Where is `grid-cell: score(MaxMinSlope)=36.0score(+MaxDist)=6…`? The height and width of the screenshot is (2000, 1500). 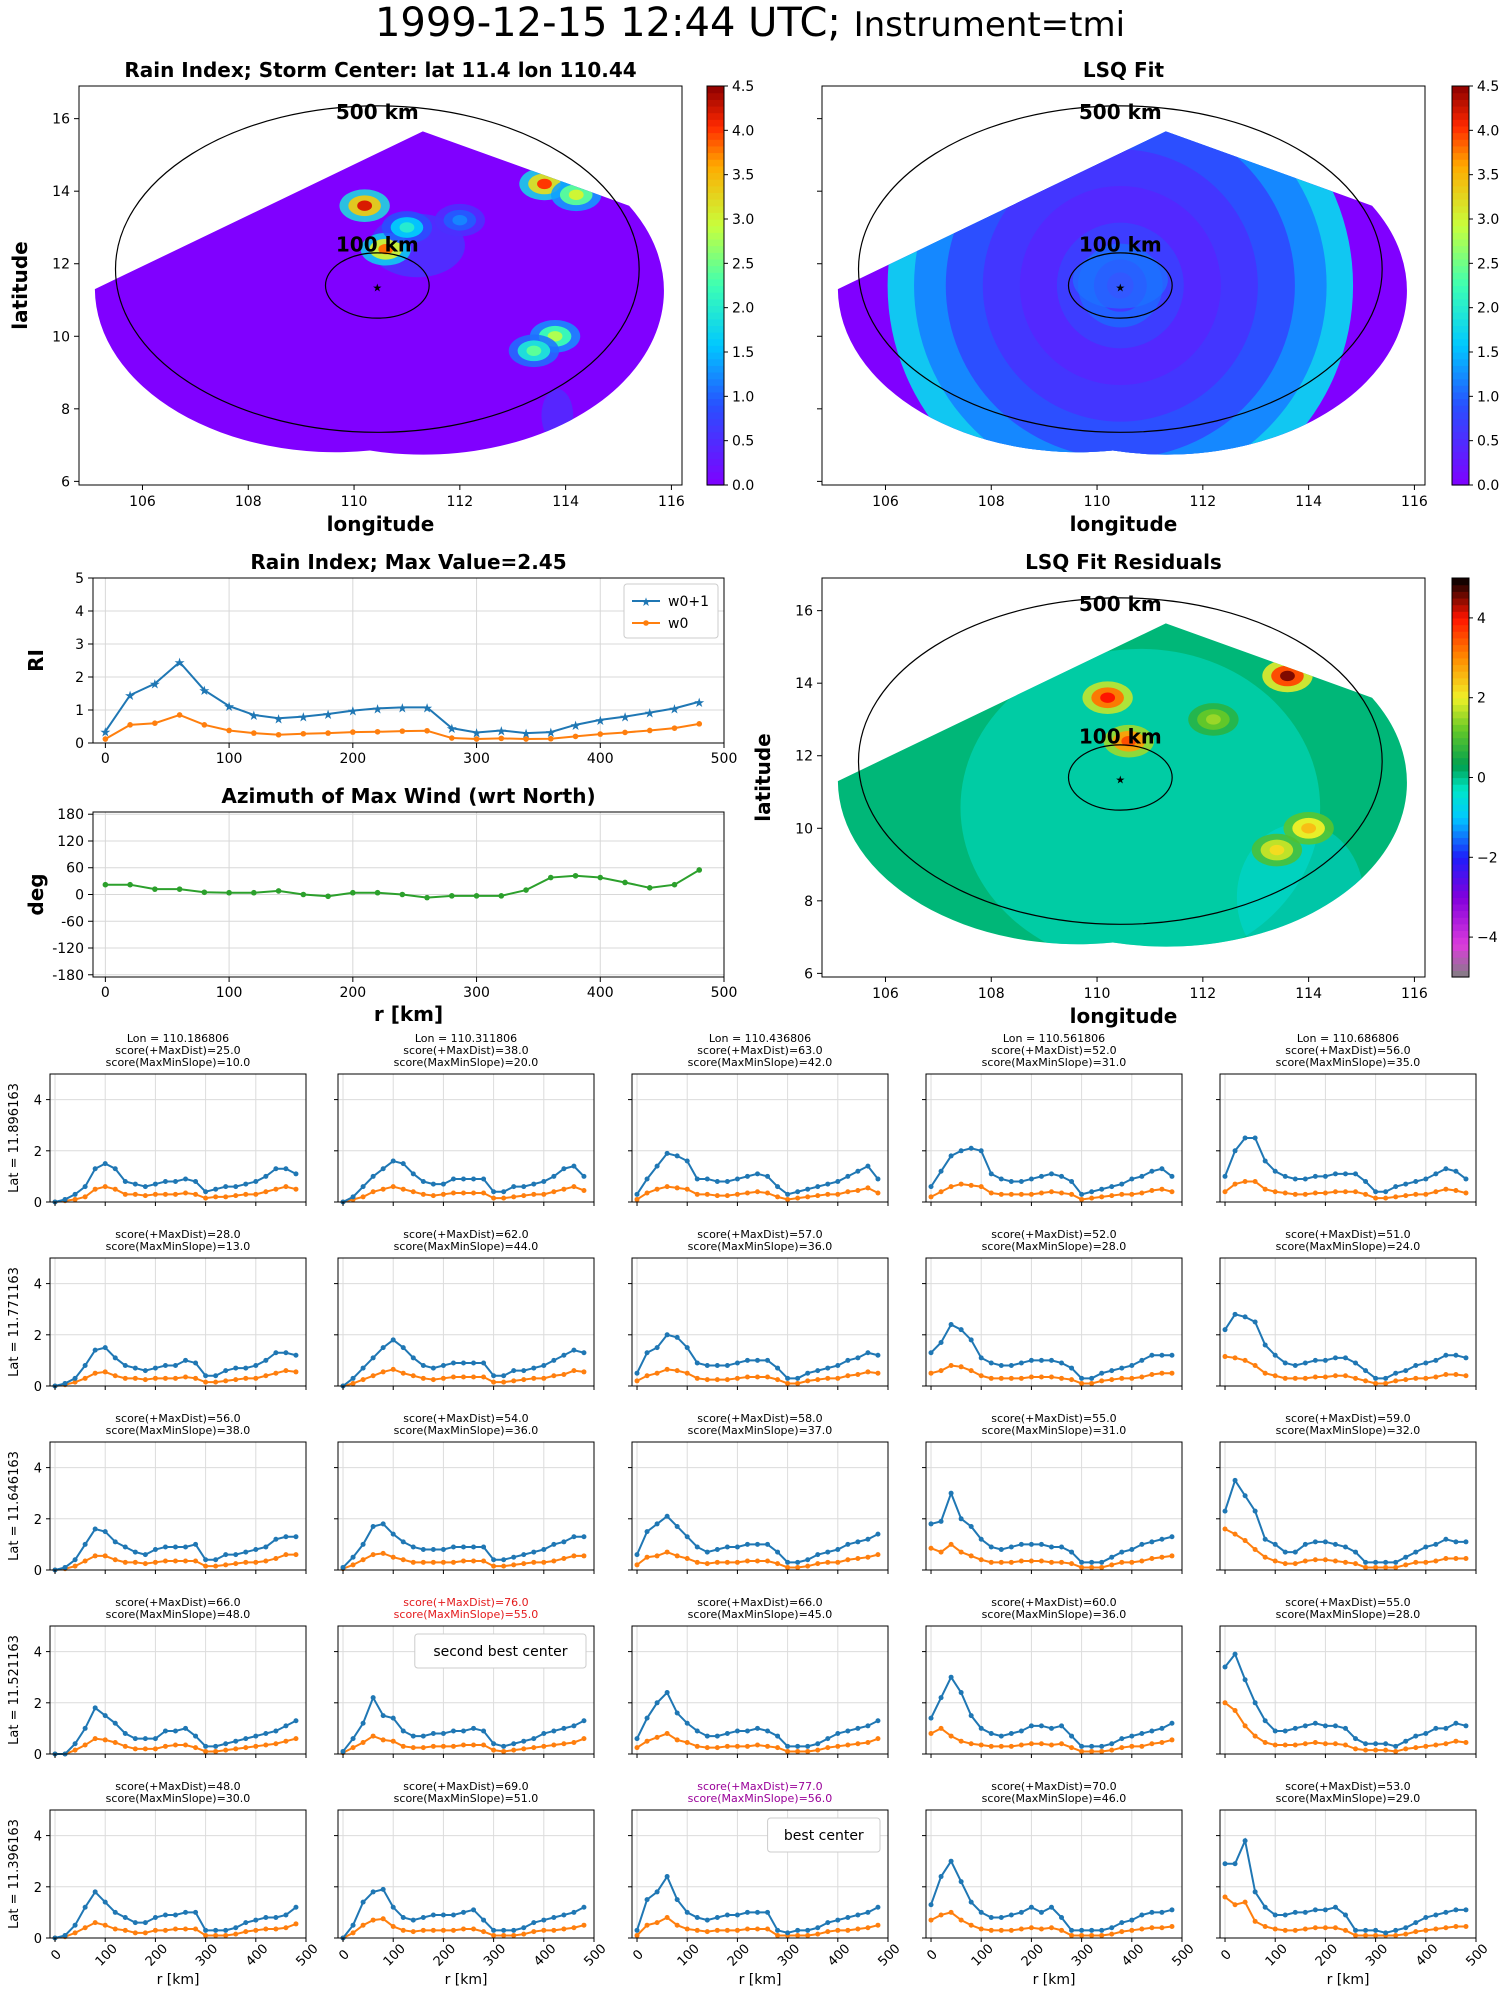
grid-cell: score(MaxMinSlope)=36.0score(+MaxDist)=6… is located at coordinates (1052, 1677).